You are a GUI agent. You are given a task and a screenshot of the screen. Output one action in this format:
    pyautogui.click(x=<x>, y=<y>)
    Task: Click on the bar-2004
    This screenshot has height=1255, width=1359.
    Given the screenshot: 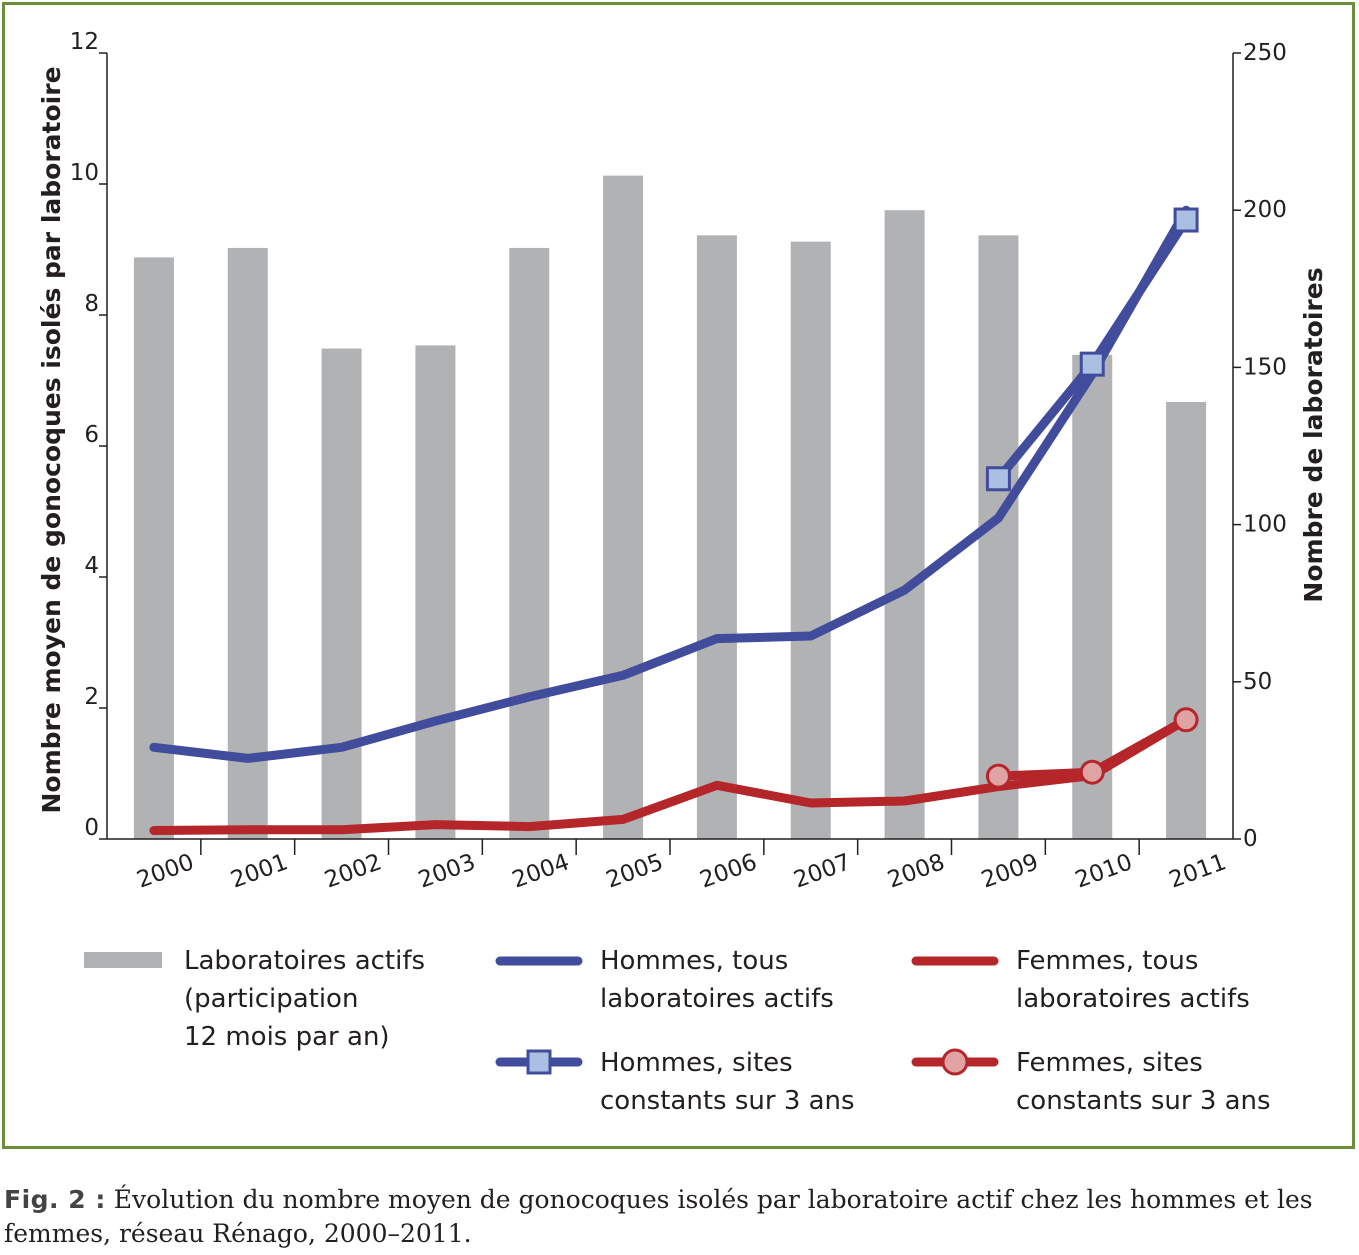 What is the action you would take?
    pyautogui.click(x=529, y=543)
    